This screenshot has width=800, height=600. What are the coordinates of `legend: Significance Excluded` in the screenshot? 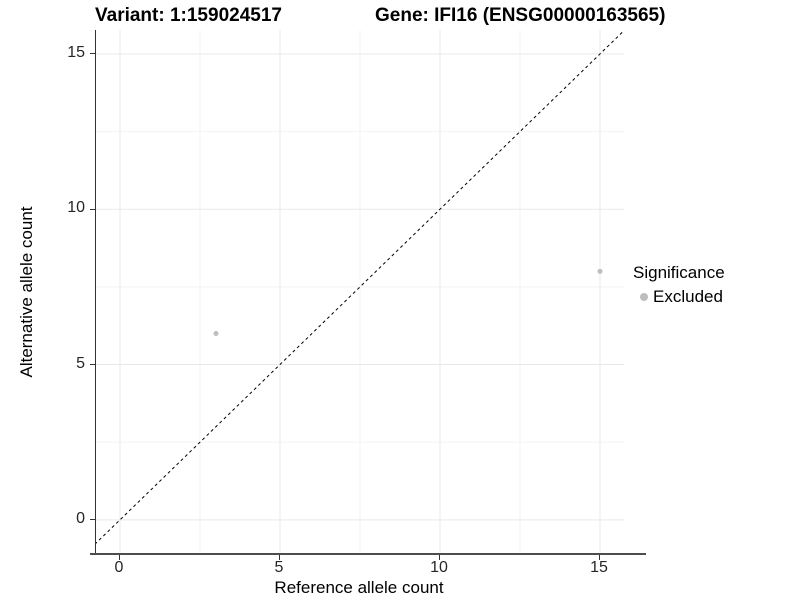 It's located at (679, 285).